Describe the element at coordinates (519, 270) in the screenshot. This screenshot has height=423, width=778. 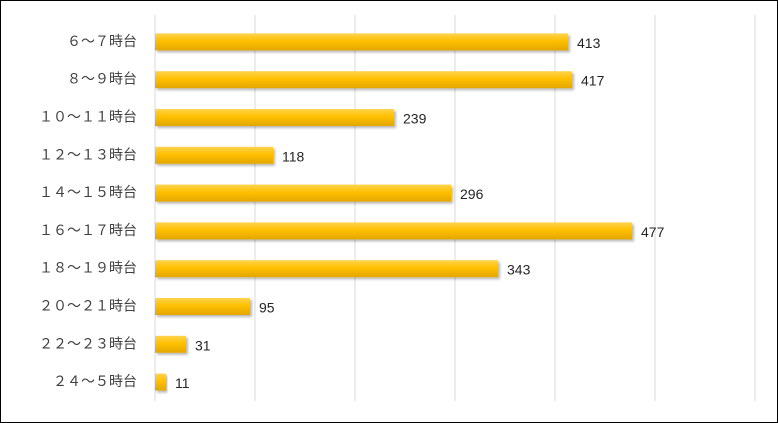
I see `data-label: 343` at that location.